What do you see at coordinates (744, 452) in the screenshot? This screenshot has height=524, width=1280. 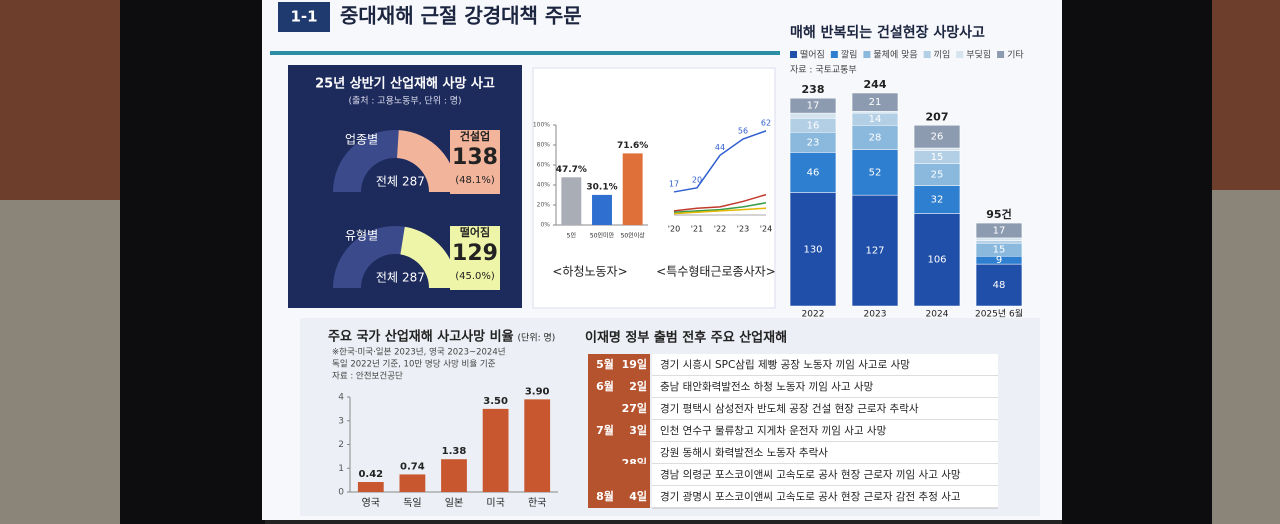 I see `event-text: 강원 동해시 화력발전소 노동자 추락사` at bounding box center [744, 452].